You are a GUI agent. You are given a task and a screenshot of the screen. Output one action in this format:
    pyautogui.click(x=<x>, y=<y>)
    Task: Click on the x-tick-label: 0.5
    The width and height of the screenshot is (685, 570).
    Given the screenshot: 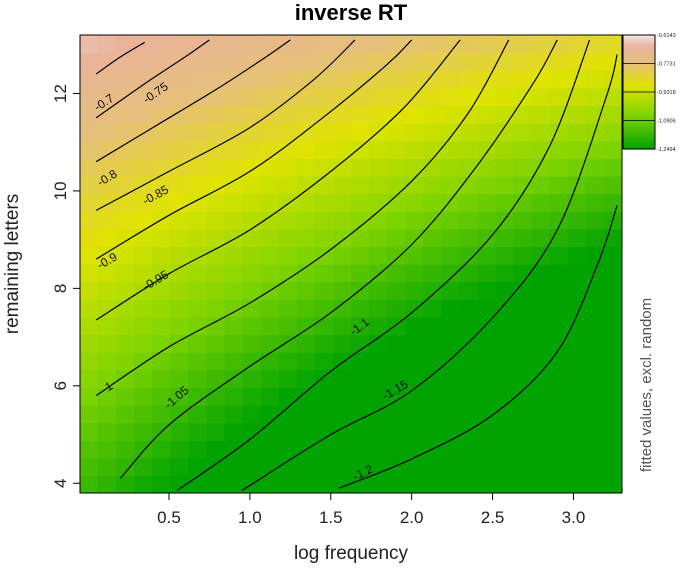 What is the action you would take?
    pyautogui.click(x=169, y=517)
    